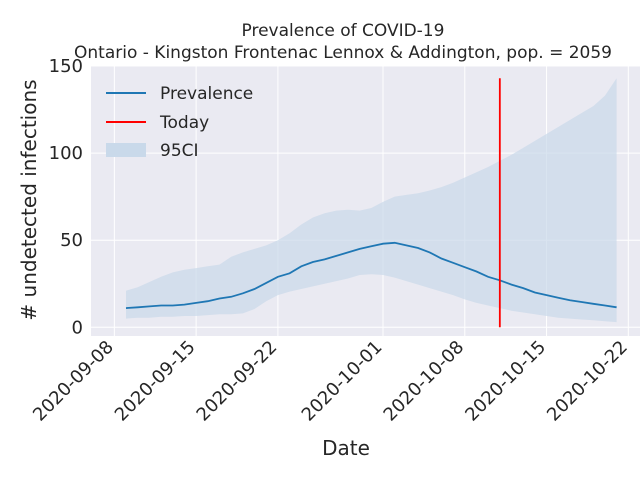 This screenshot has height=480, width=640. I want to click on y-tick-label: 0, so click(77, 327).